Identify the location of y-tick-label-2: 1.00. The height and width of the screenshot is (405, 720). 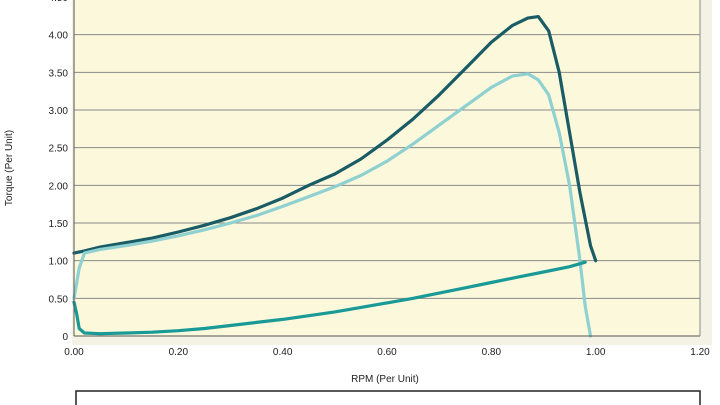
(59, 262).